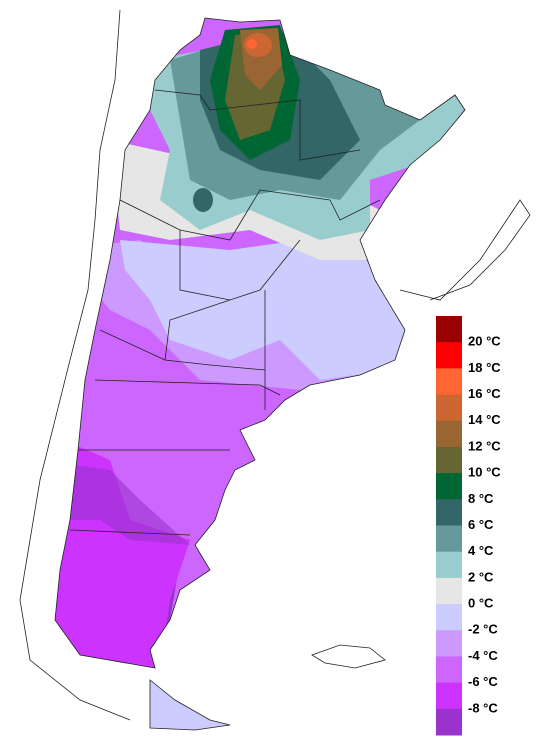 The width and height of the screenshot is (538, 745). What do you see at coordinates (484, 472) in the screenshot?
I see `legend-label: 10 °C` at bounding box center [484, 472].